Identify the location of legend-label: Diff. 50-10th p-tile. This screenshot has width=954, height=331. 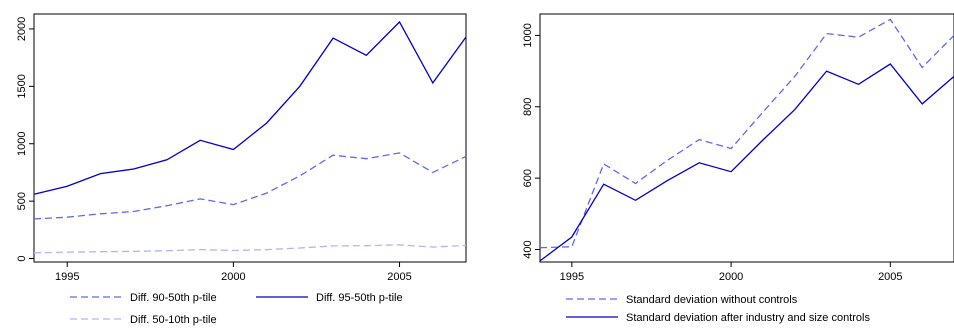
(173, 320).